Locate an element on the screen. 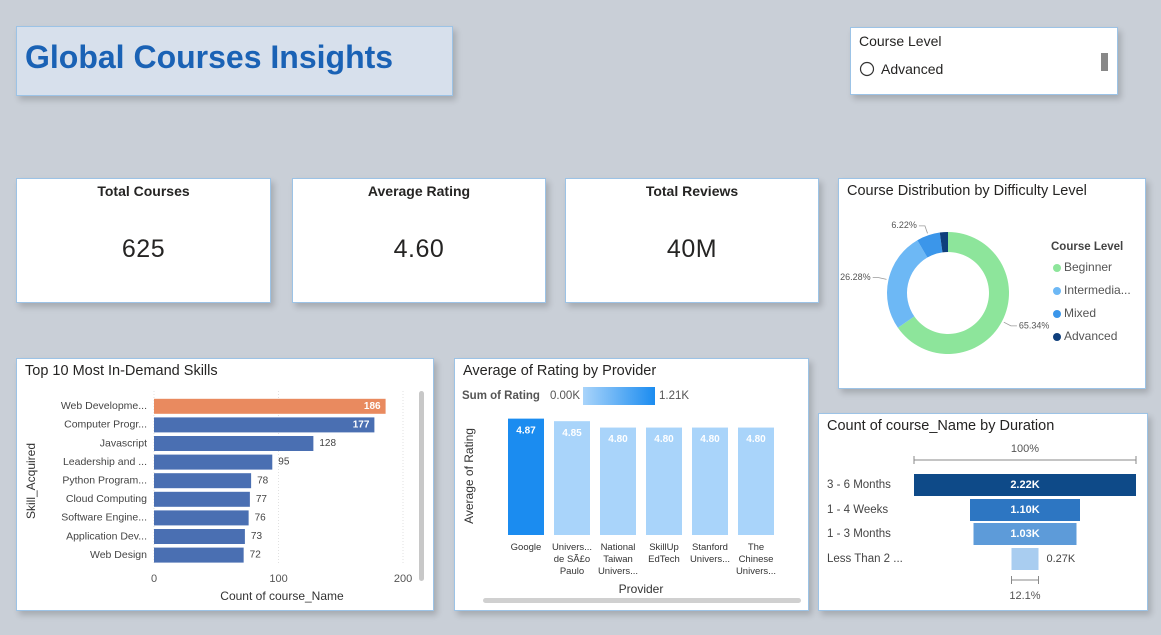  y-tick-label: Javascript is located at coordinates (123, 443).